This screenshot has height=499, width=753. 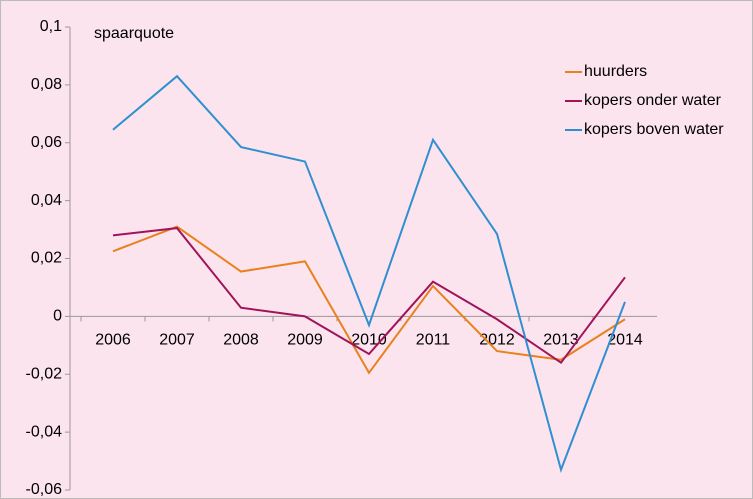 I want to click on y-axis-label: spaarquote, so click(x=134, y=33).